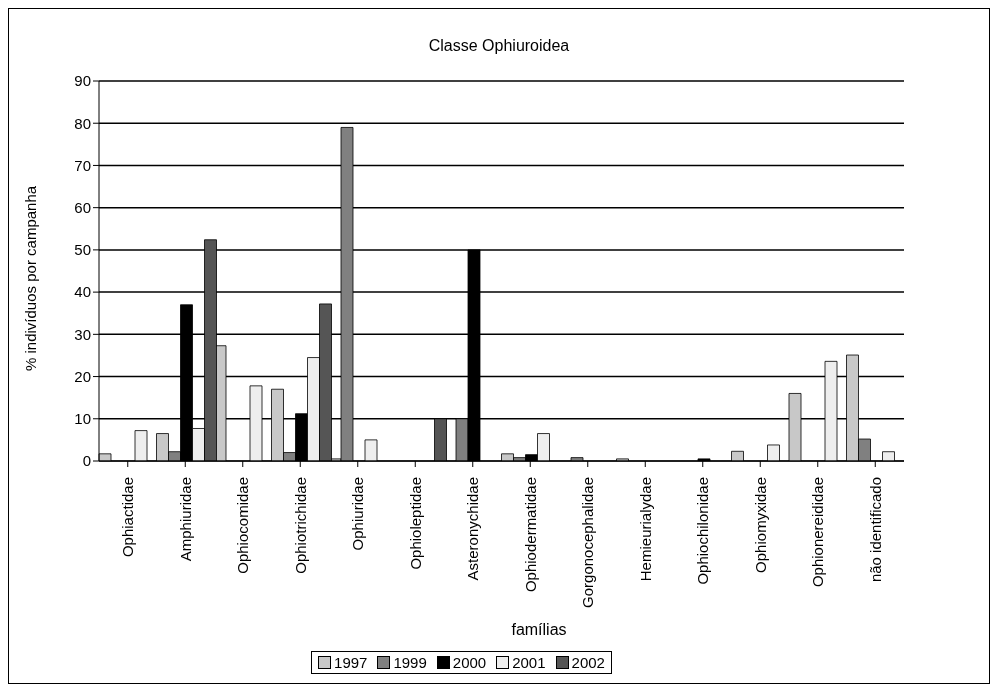  I want to click on legend-label: 1997, so click(350, 662).